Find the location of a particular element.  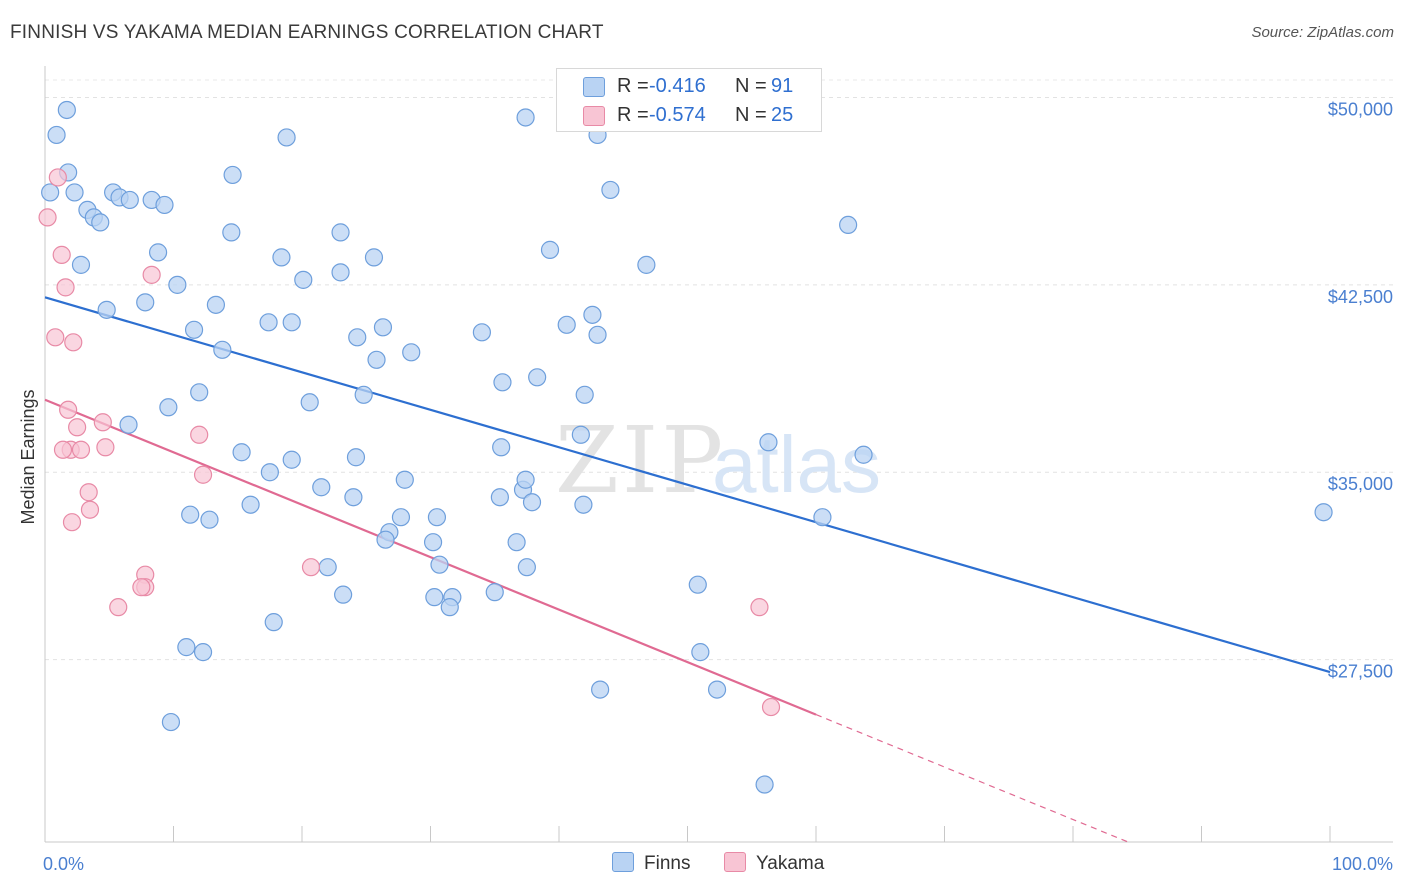

legend-finns-label: Finns is located at coordinates (667, 863).